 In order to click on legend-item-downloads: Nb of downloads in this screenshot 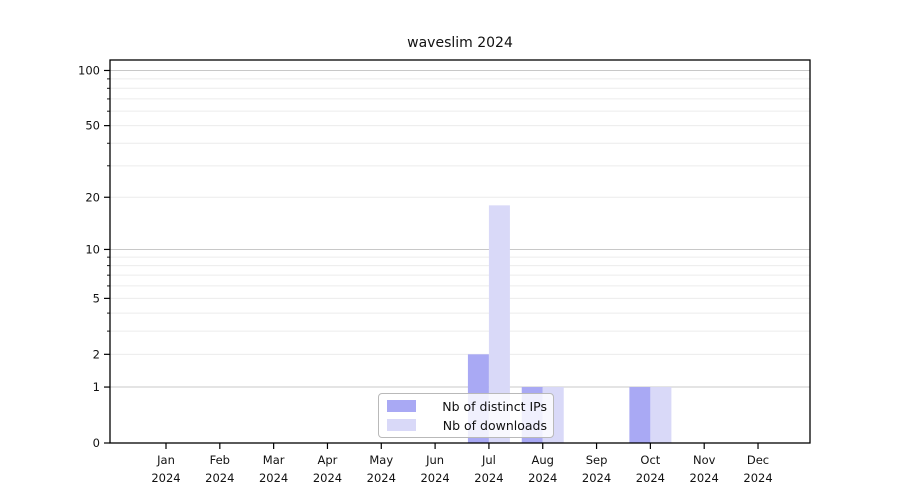, I will do `click(467, 425)`.